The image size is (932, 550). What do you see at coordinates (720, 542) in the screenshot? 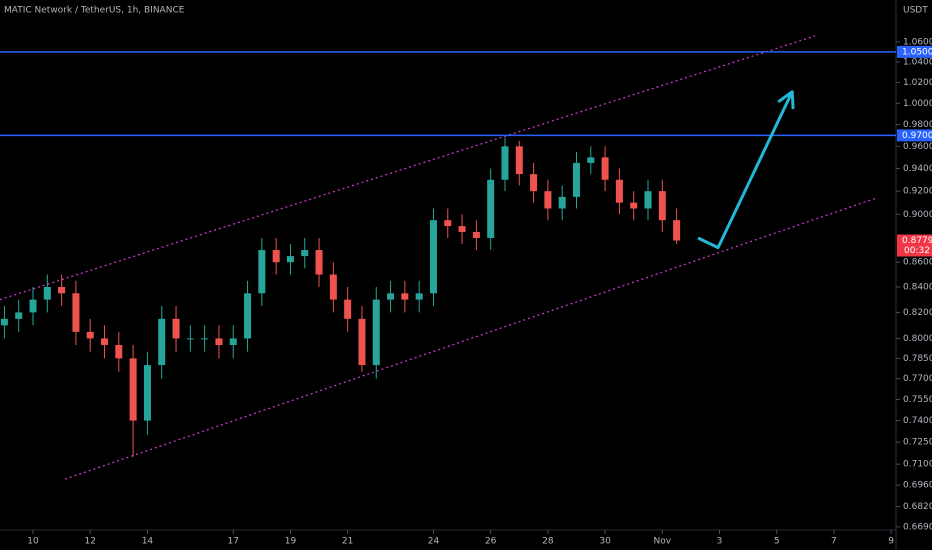
I see `x-tick-label: 3` at bounding box center [720, 542].